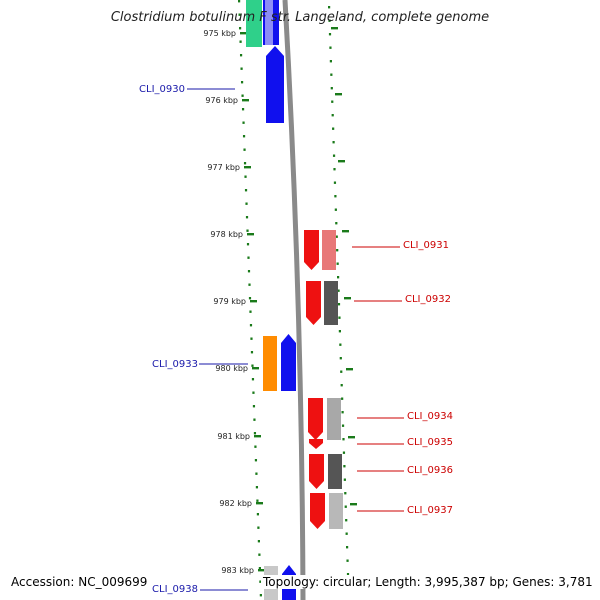 The width and height of the screenshot is (600, 600). Describe the element at coordinates (226, 234) in the screenshot. I see `tick-label: 978 kbp` at that location.